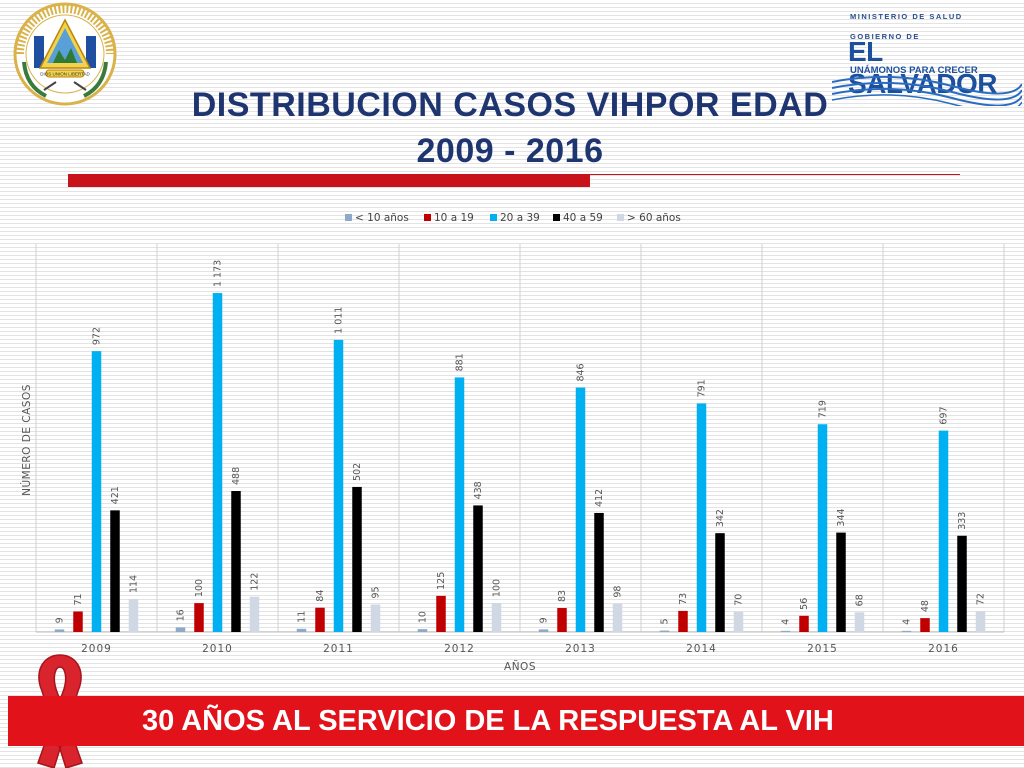 The image size is (1024, 768). Describe the element at coordinates (562, 596) in the screenshot. I see `bar-value-label: 83` at that location.